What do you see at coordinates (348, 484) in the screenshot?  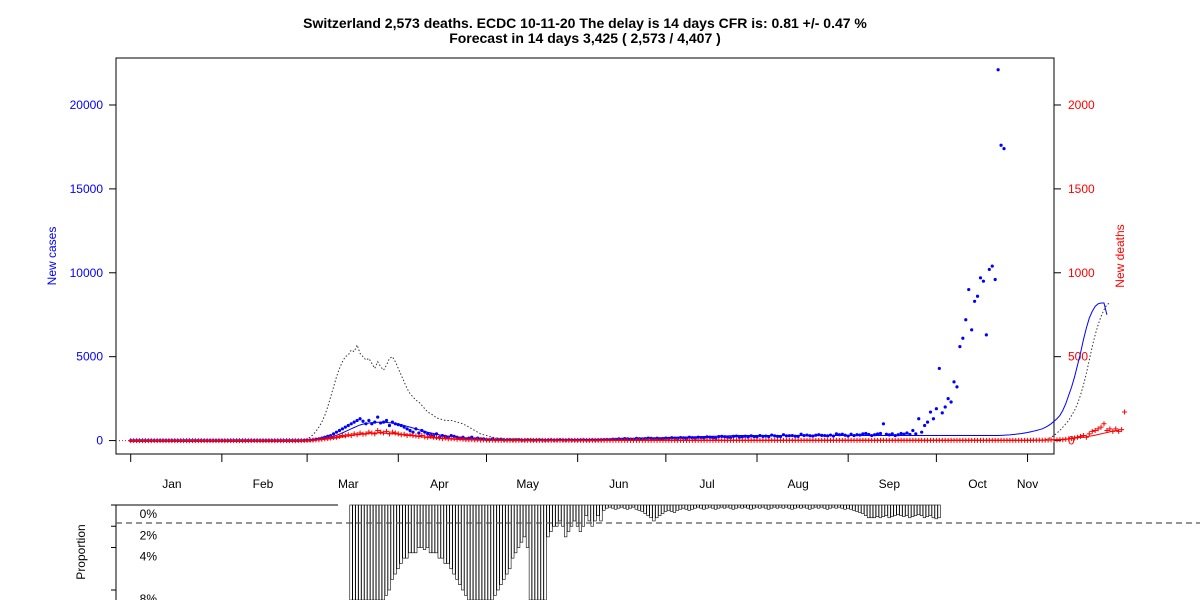 I see `x-tick-label: Mar` at bounding box center [348, 484].